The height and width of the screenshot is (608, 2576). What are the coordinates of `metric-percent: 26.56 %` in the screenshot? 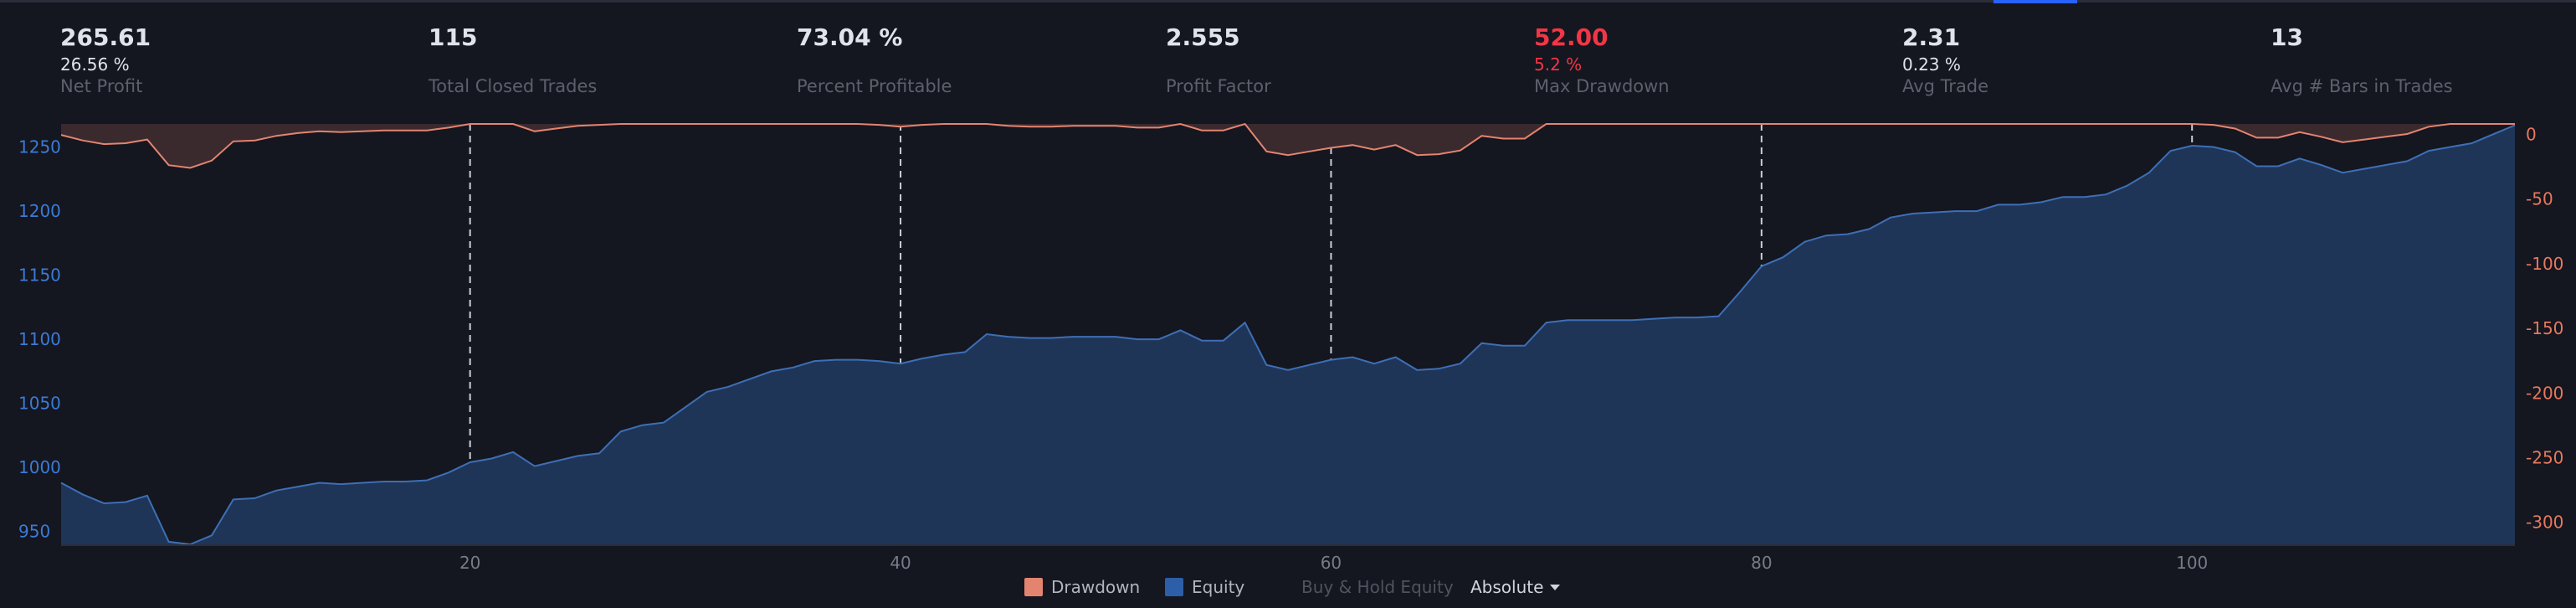 It's located at (95, 64).